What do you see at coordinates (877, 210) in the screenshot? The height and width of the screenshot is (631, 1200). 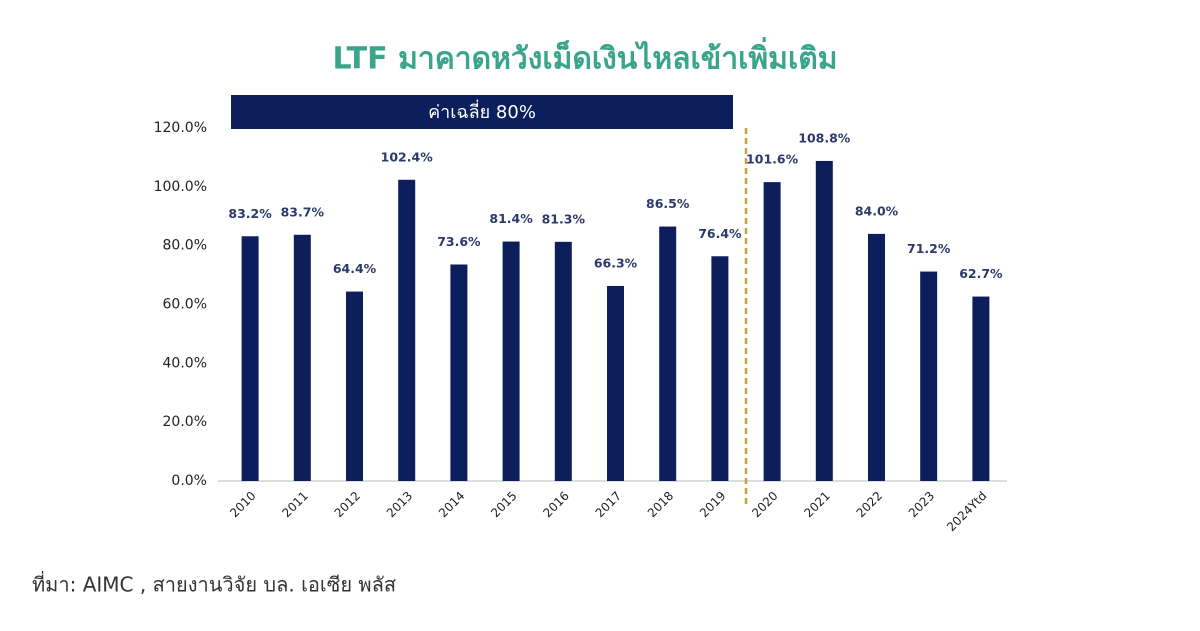 I see `value-label: 84.0%` at bounding box center [877, 210].